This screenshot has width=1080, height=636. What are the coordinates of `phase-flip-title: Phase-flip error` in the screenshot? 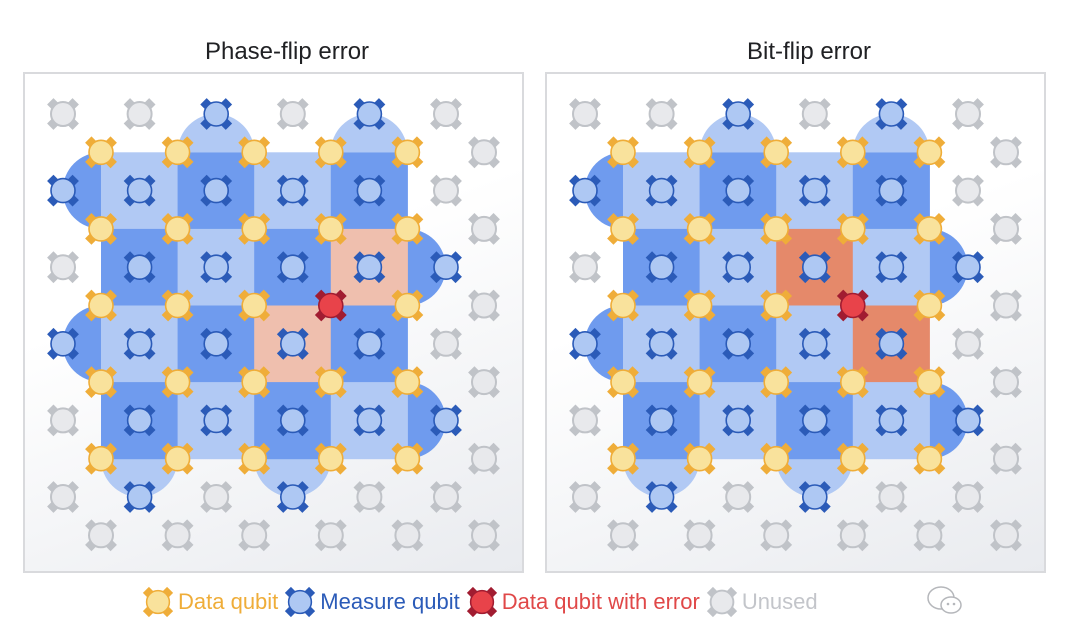 It's located at (287, 51).